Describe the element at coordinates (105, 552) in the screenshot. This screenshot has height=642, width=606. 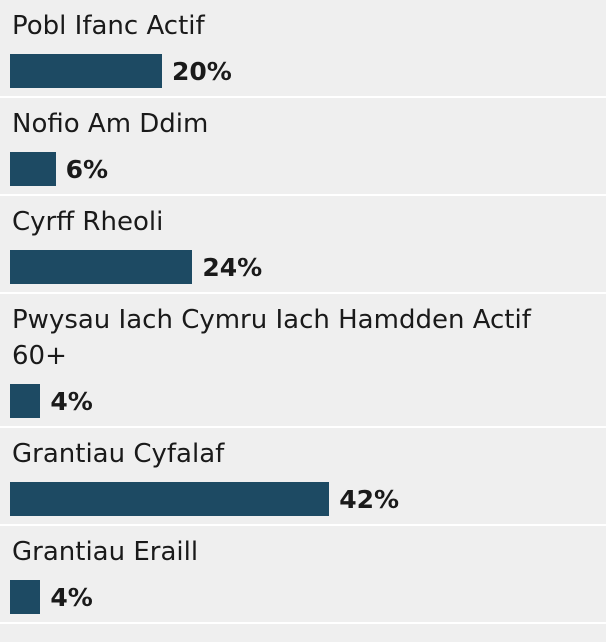
I see `category-label: Grantiau Eraill` at that location.